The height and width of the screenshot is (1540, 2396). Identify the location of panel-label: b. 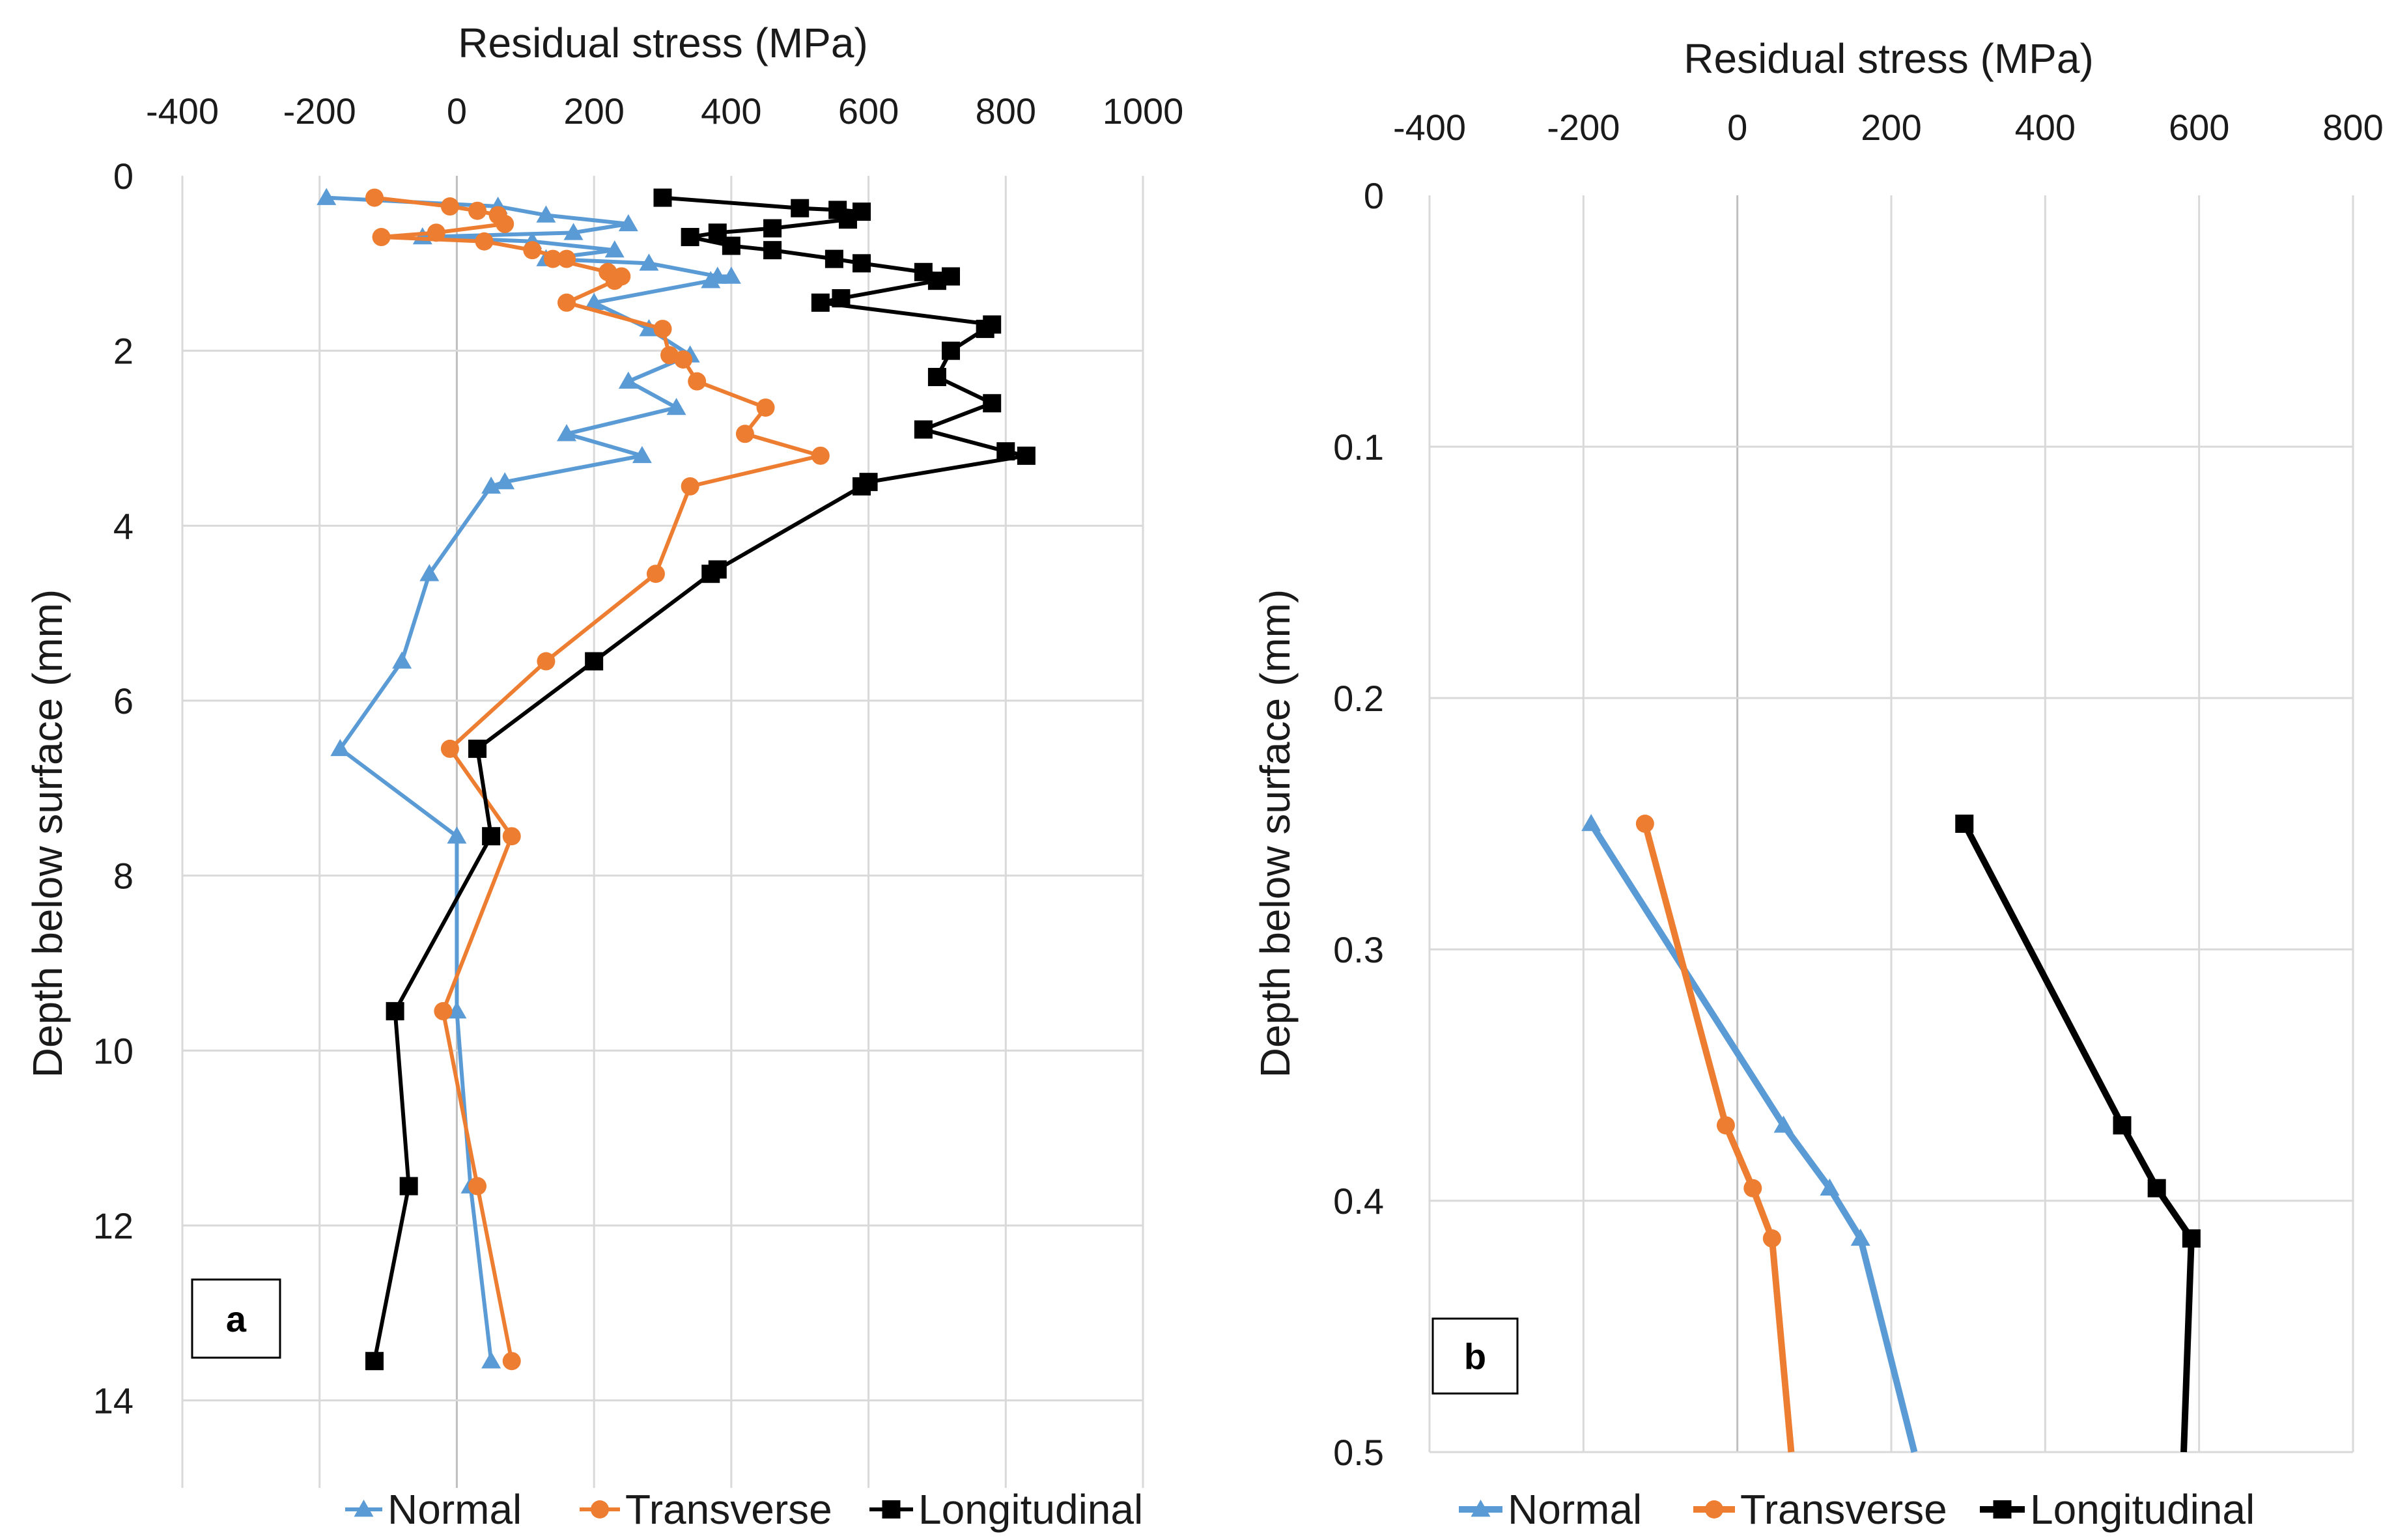
(1475, 1357).